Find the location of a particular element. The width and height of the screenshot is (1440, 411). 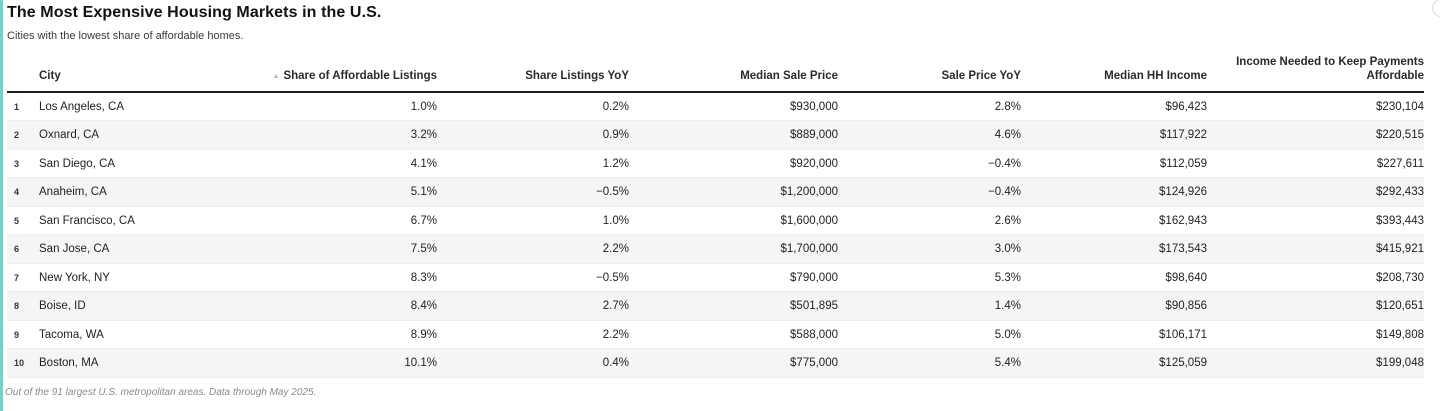

column-header-share-affordable-label: Share of Affordable Listings is located at coordinates (360, 76).